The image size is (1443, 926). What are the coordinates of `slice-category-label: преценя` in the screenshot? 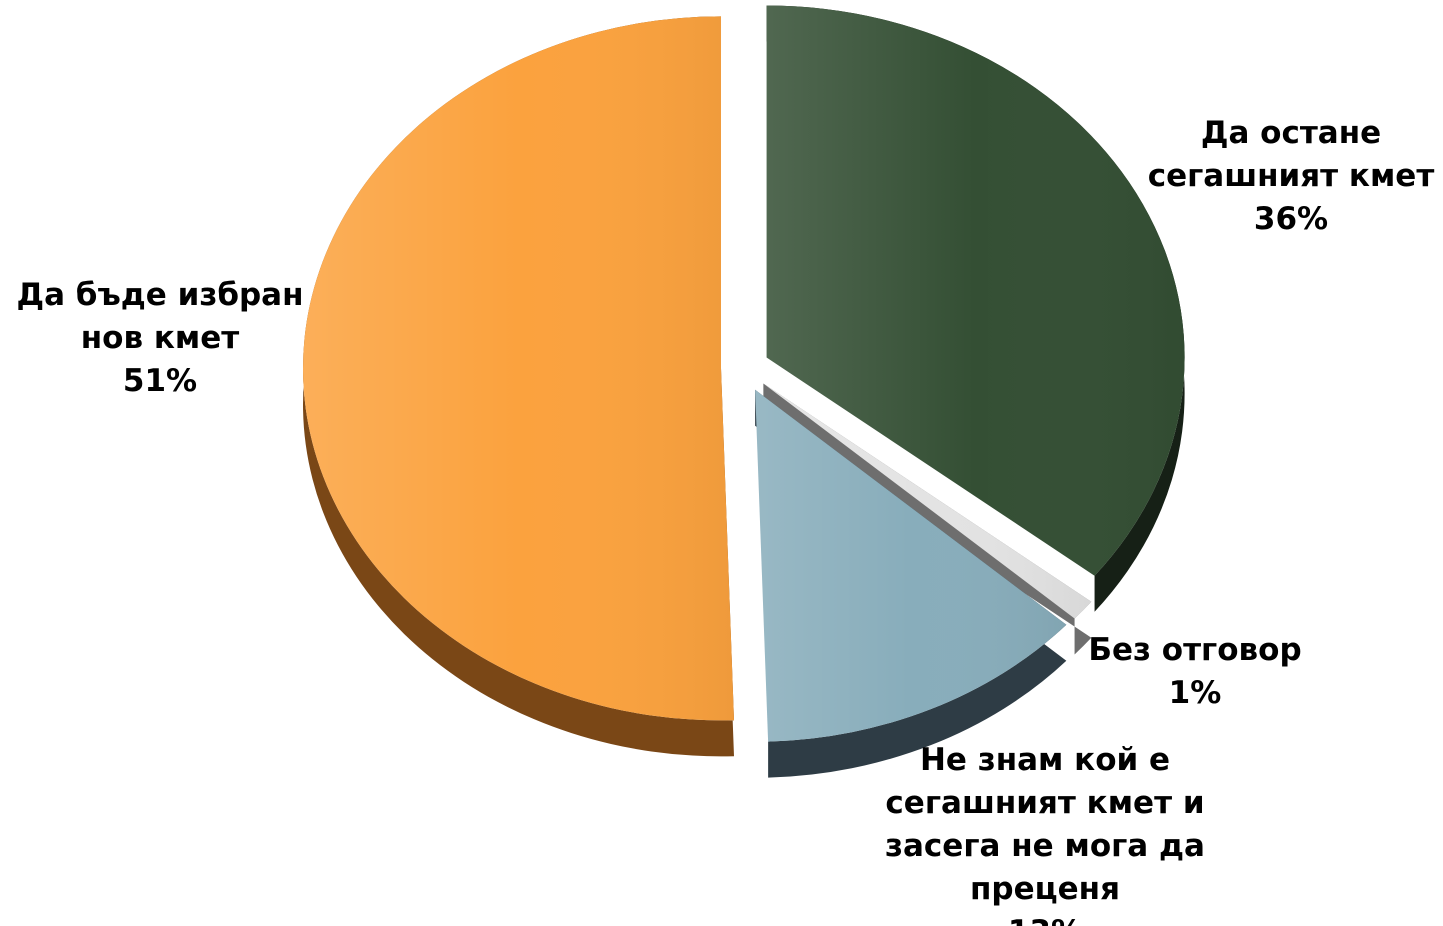 It's located at (1045, 889).